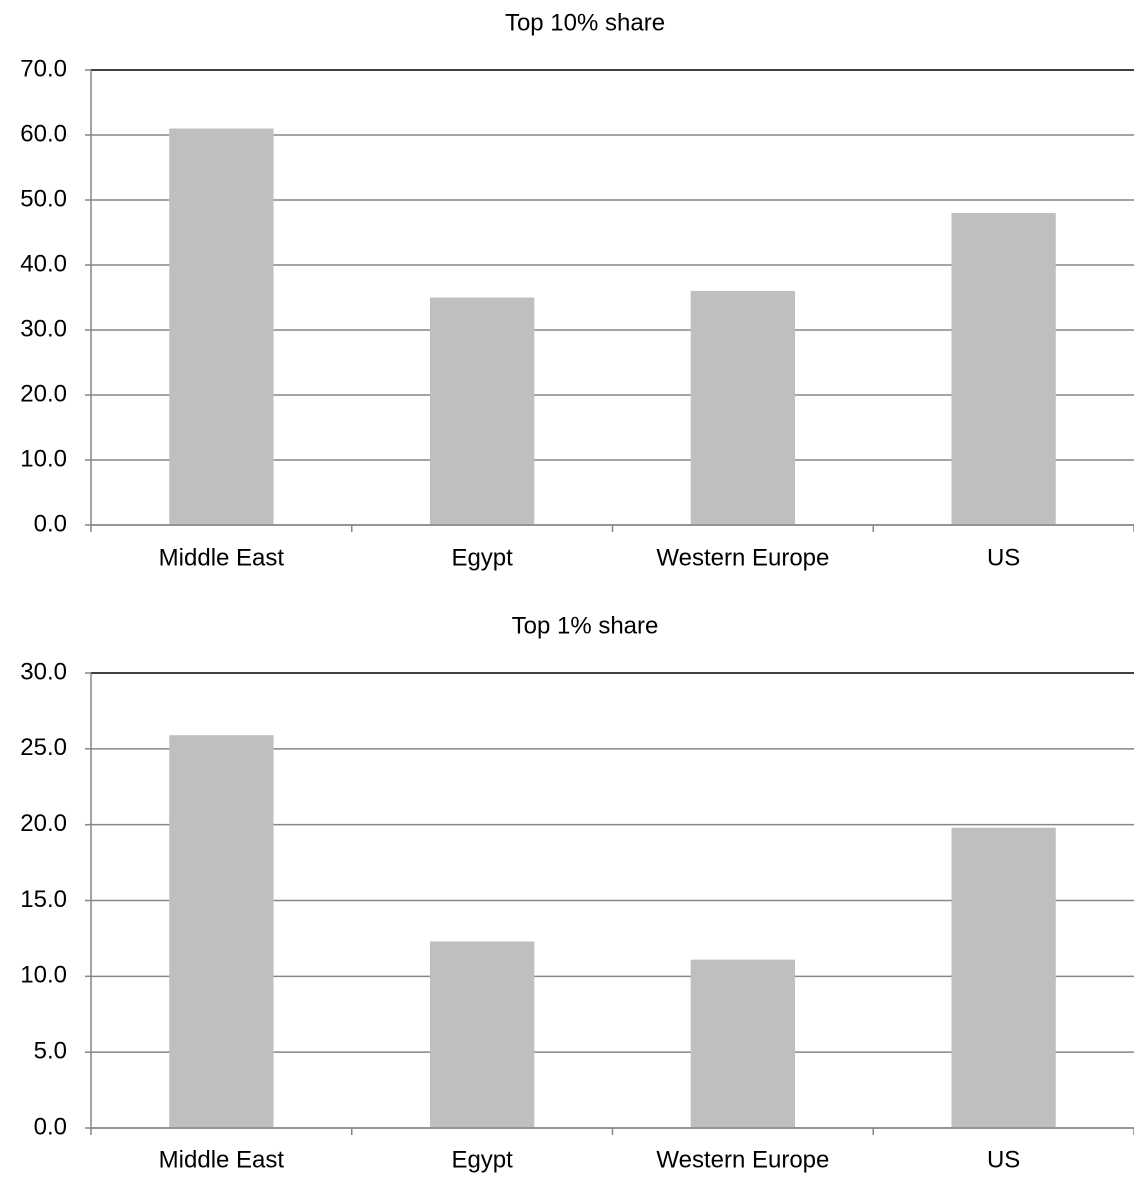  I want to click on y-tick-label: 60.0, so click(43, 133).